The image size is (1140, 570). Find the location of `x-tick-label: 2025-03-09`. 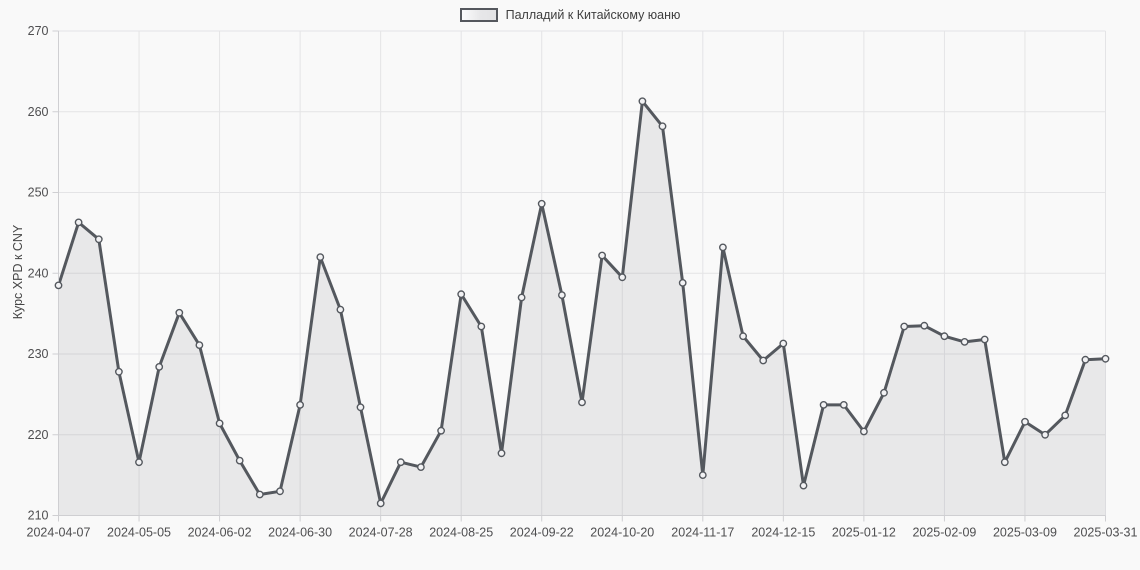

x-tick-label: 2025-03-09 is located at coordinates (1025, 533).